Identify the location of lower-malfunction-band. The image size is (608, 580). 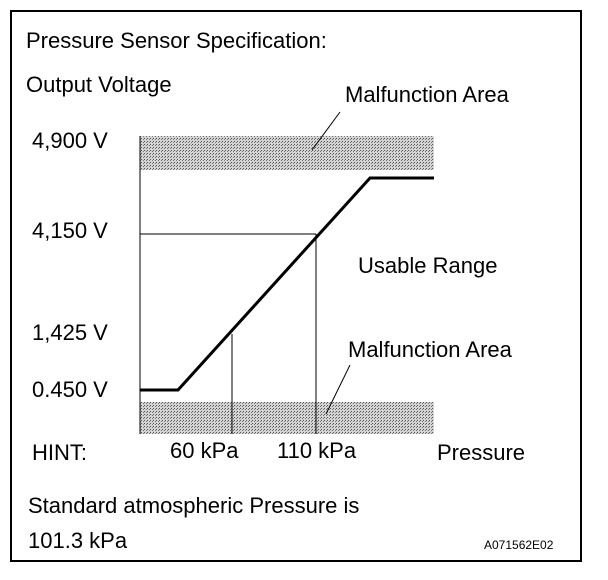
(287, 418).